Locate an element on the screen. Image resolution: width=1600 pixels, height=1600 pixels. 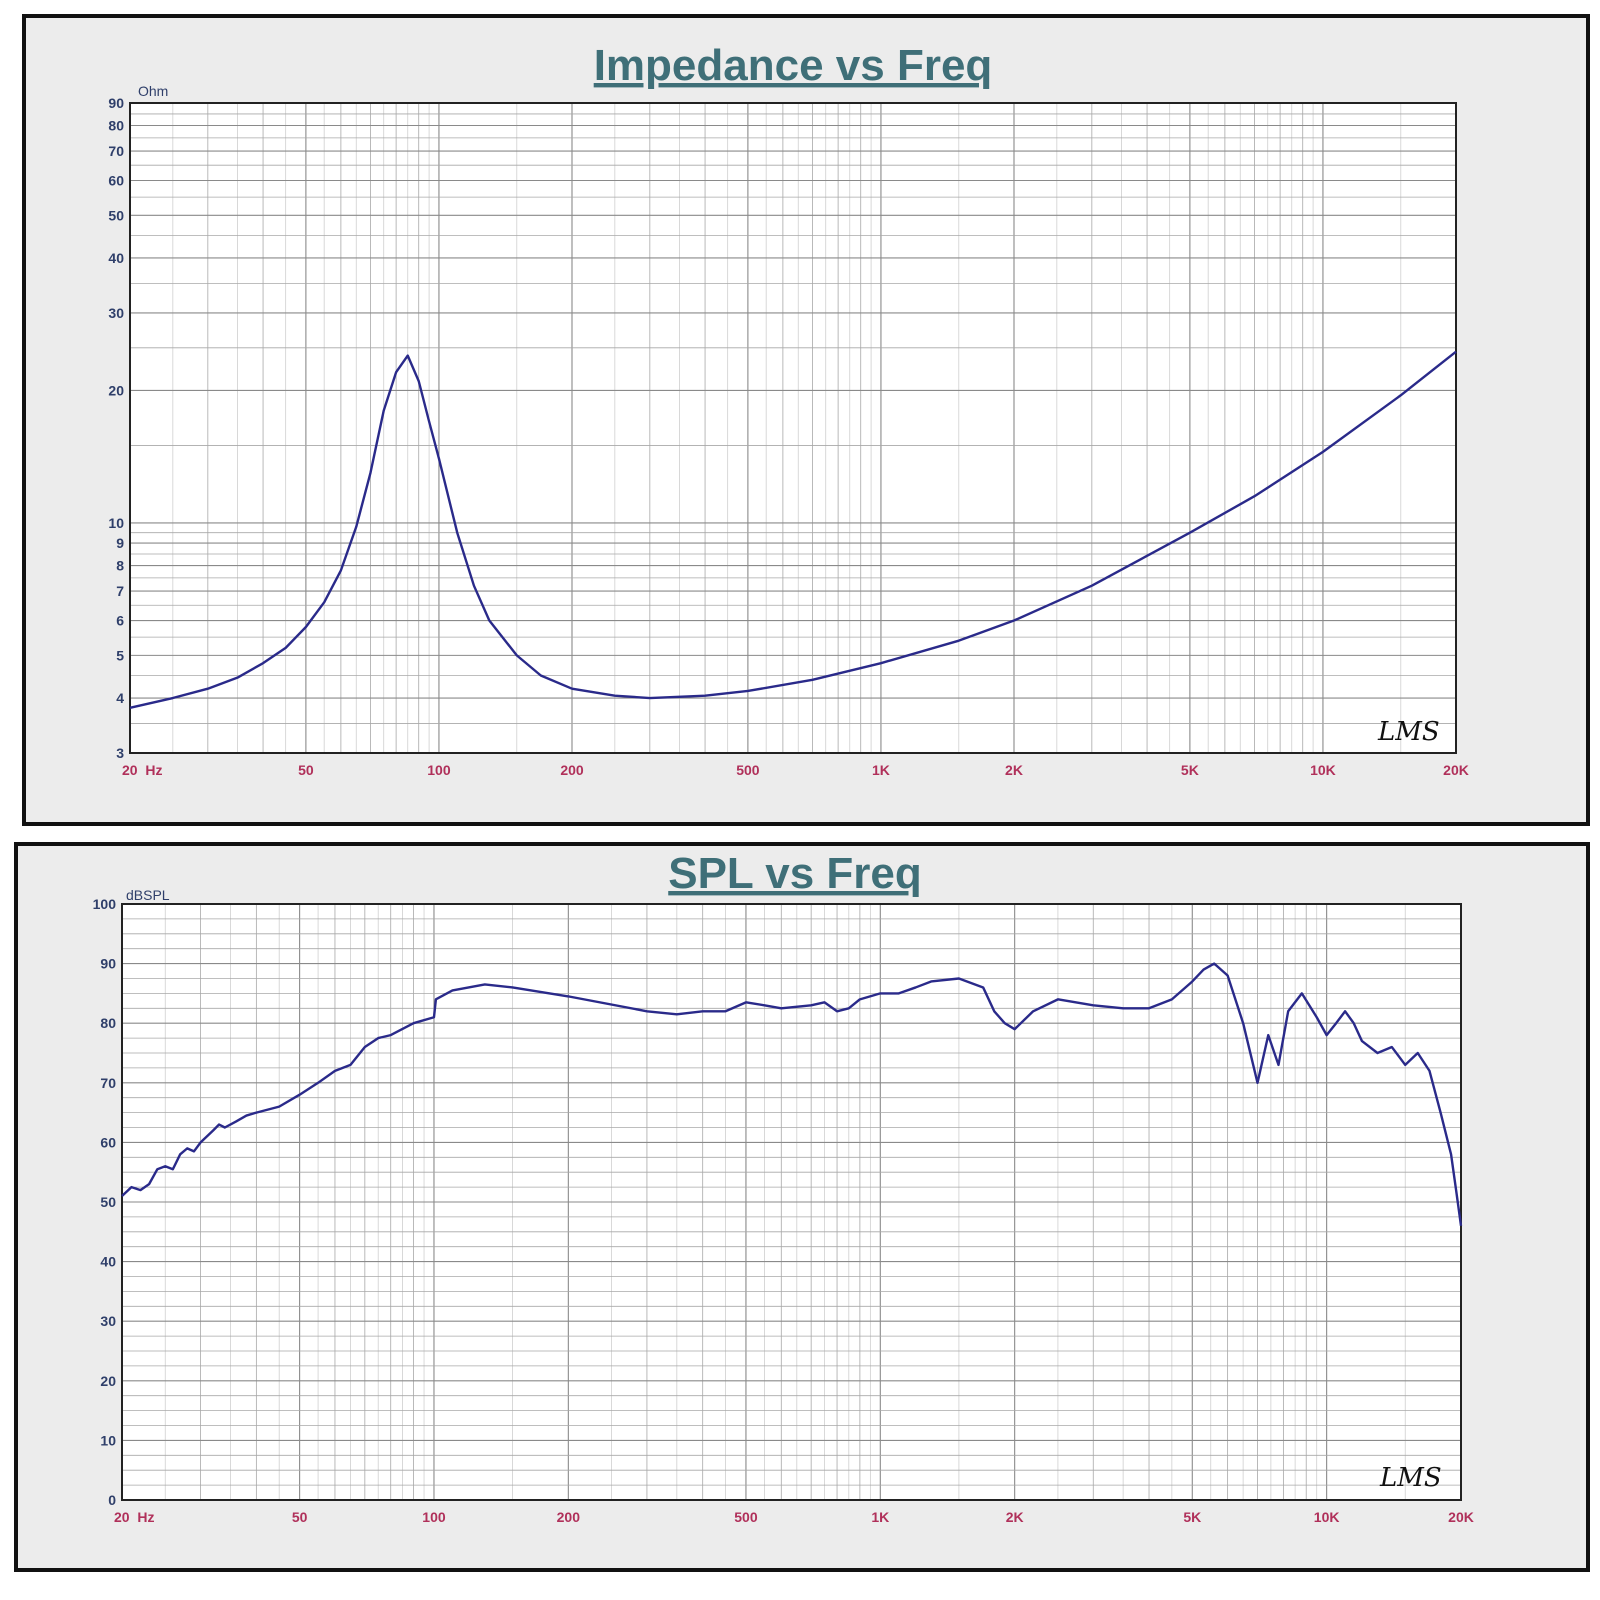
imp-y-tick-label: 9 is located at coordinates (120, 543).